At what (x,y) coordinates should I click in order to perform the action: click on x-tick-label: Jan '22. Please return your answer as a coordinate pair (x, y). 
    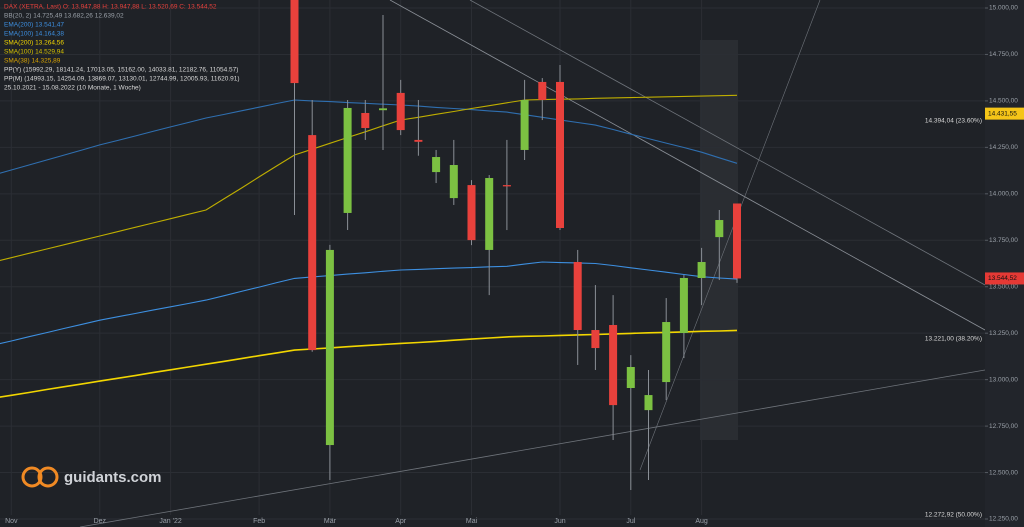
    Looking at the image, I should click on (170, 521).